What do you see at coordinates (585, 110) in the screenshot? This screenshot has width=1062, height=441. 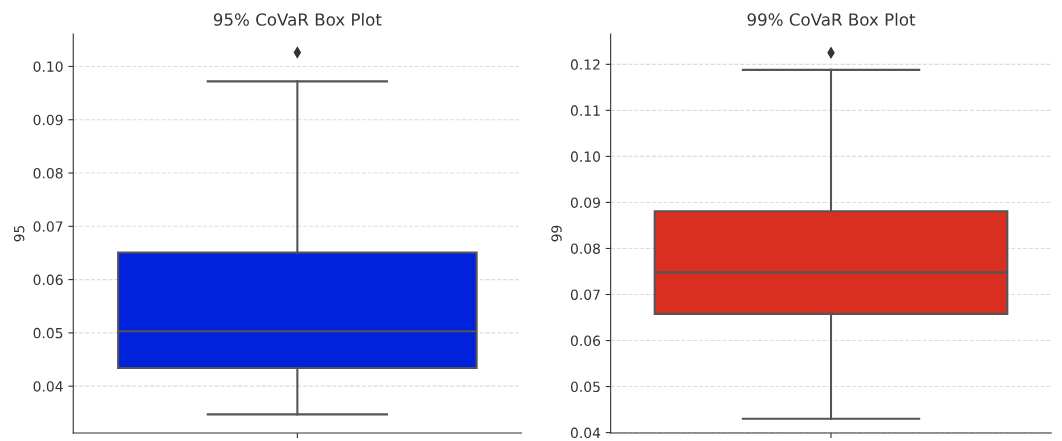 I see `y-tick-label: 0.11` at bounding box center [585, 110].